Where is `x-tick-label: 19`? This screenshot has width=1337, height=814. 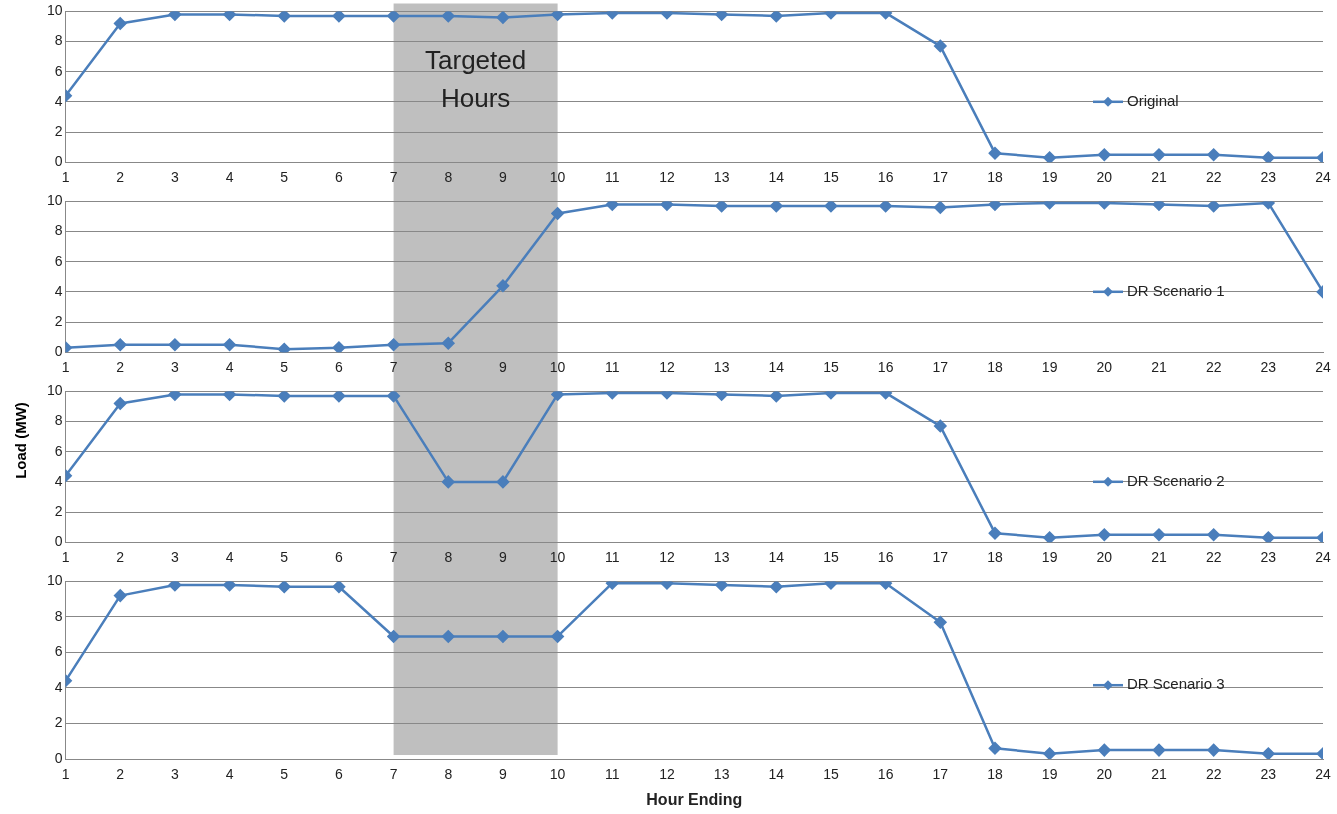 x-tick-label: 19 is located at coordinates (1049, 557).